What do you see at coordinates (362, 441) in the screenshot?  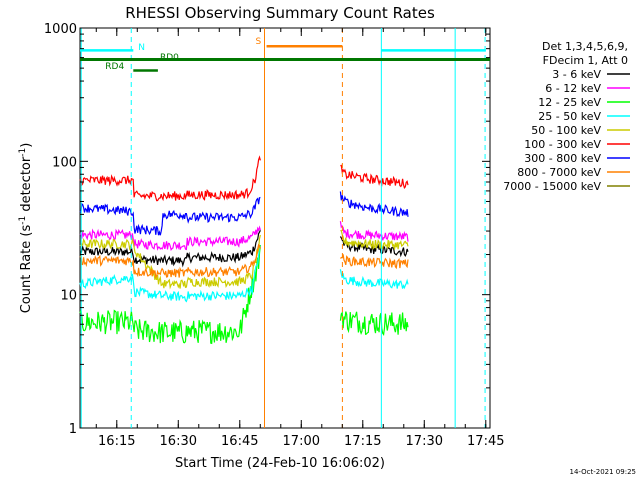 I see `x-tick-label: 17:15` at bounding box center [362, 441].